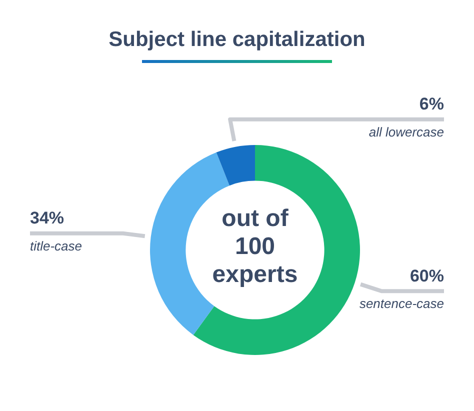 This screenshot has height=411, width=474. I want to click on text: out of 100 experts, so click(255, 247).